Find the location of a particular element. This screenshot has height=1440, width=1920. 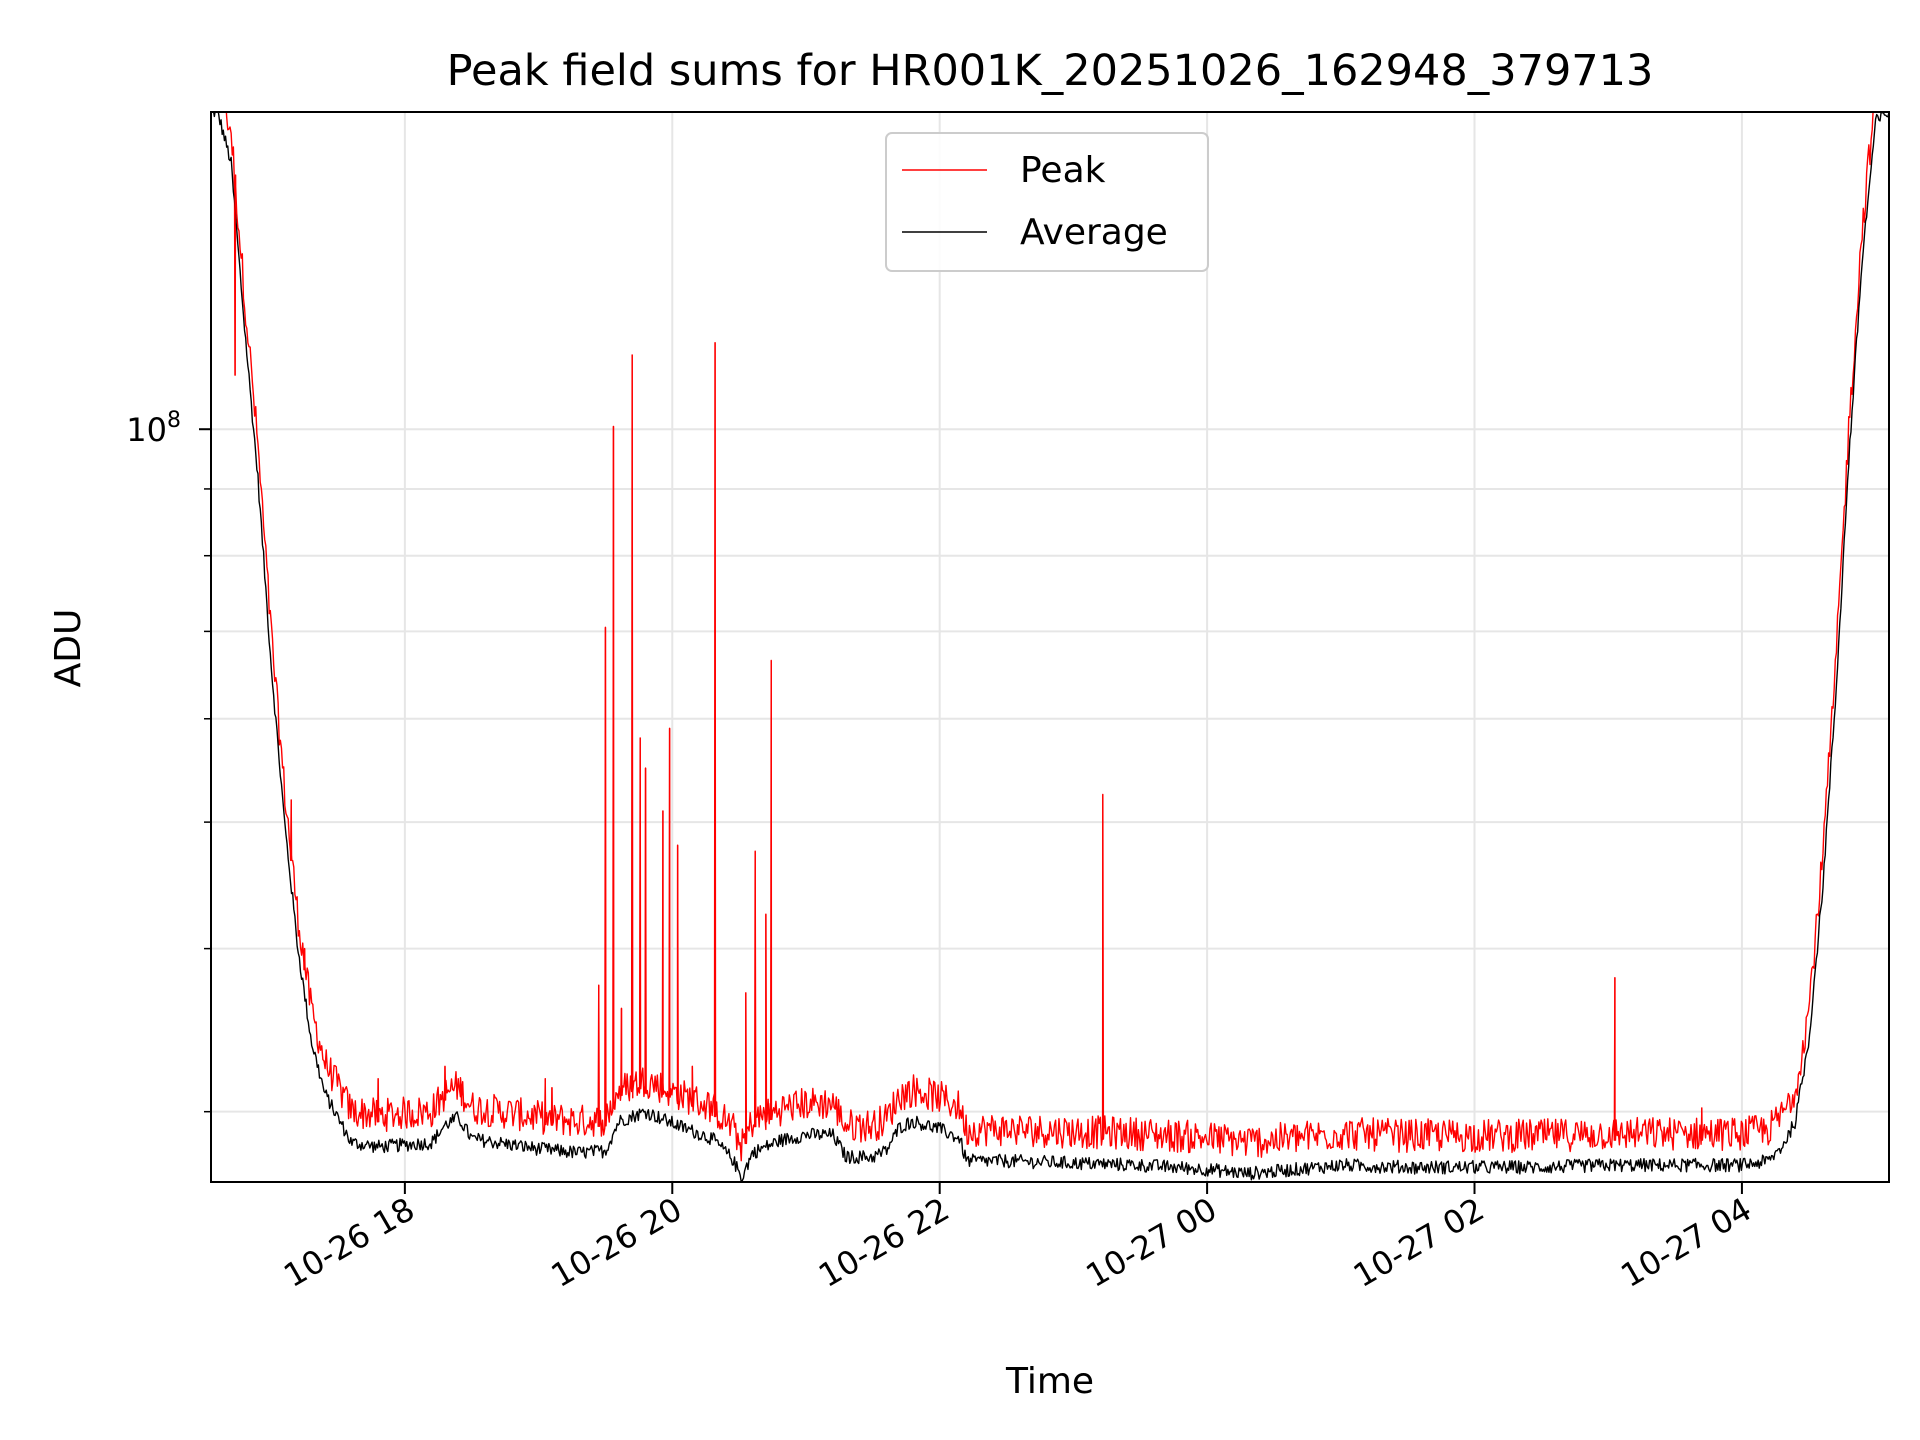

legend-box is located at coordinates (1047, 202).